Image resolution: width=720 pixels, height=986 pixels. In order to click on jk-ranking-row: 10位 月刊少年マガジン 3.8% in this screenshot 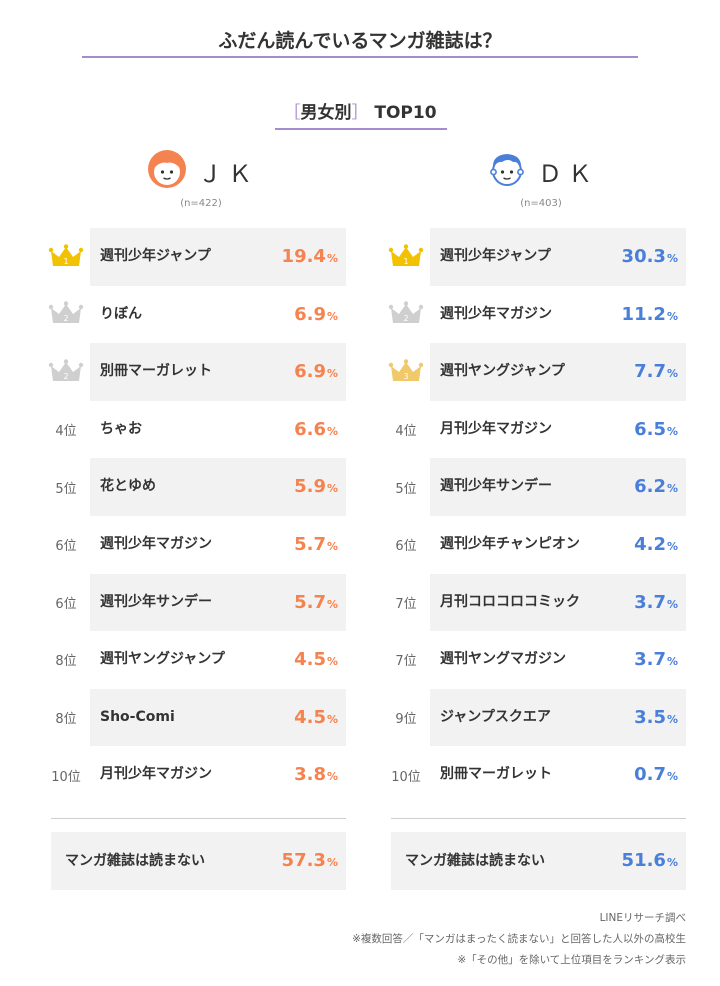, I will do `click(196, 775)`.